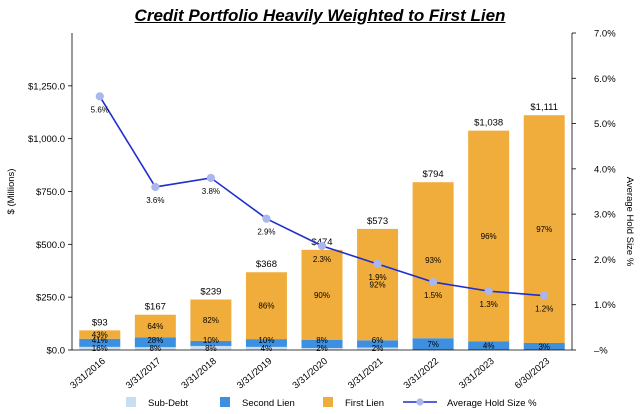  Describe the element at coordinates (420, 402) in the screenshot. I see `legend-line-marker` at that location.